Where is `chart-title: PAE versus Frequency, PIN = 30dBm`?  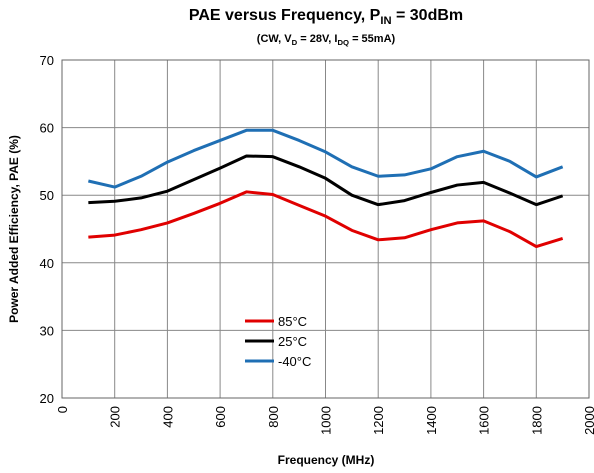 chart-title: PAE versus Frequency, PIN = 30dBm is located at coordinates (326, 17).